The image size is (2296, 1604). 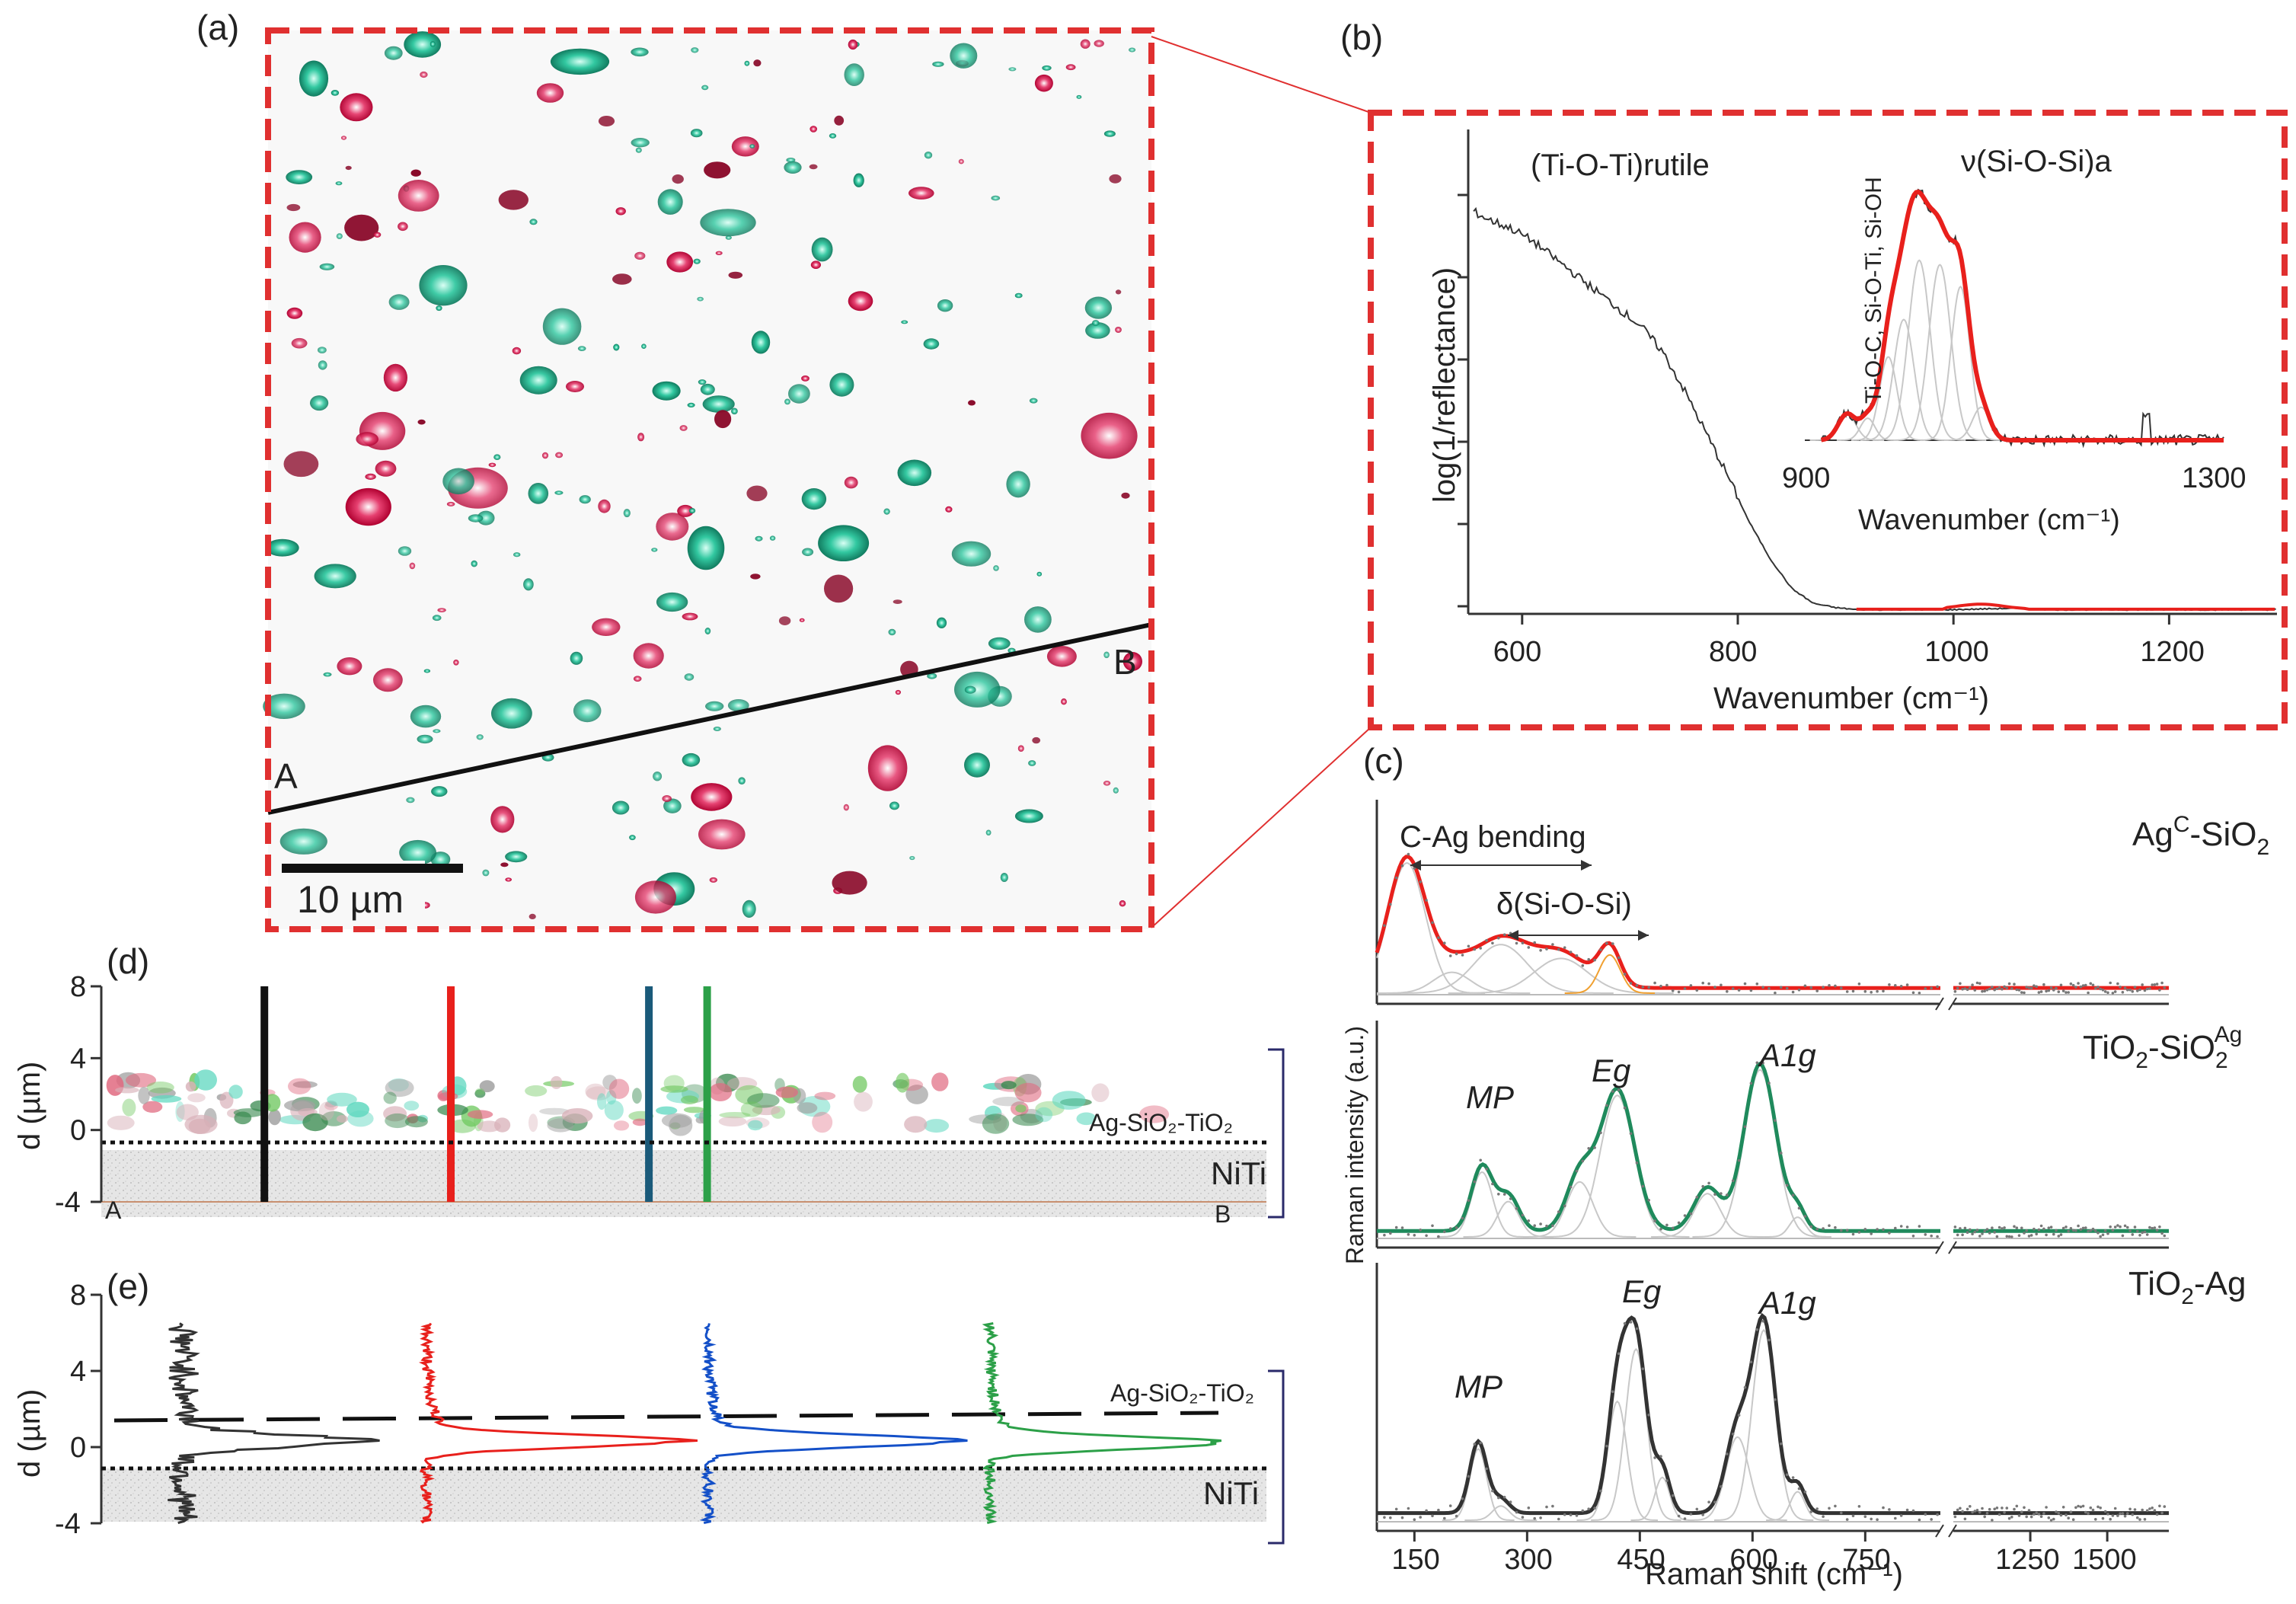 I want to click on d-substrate, so click(x=683, y=1183).